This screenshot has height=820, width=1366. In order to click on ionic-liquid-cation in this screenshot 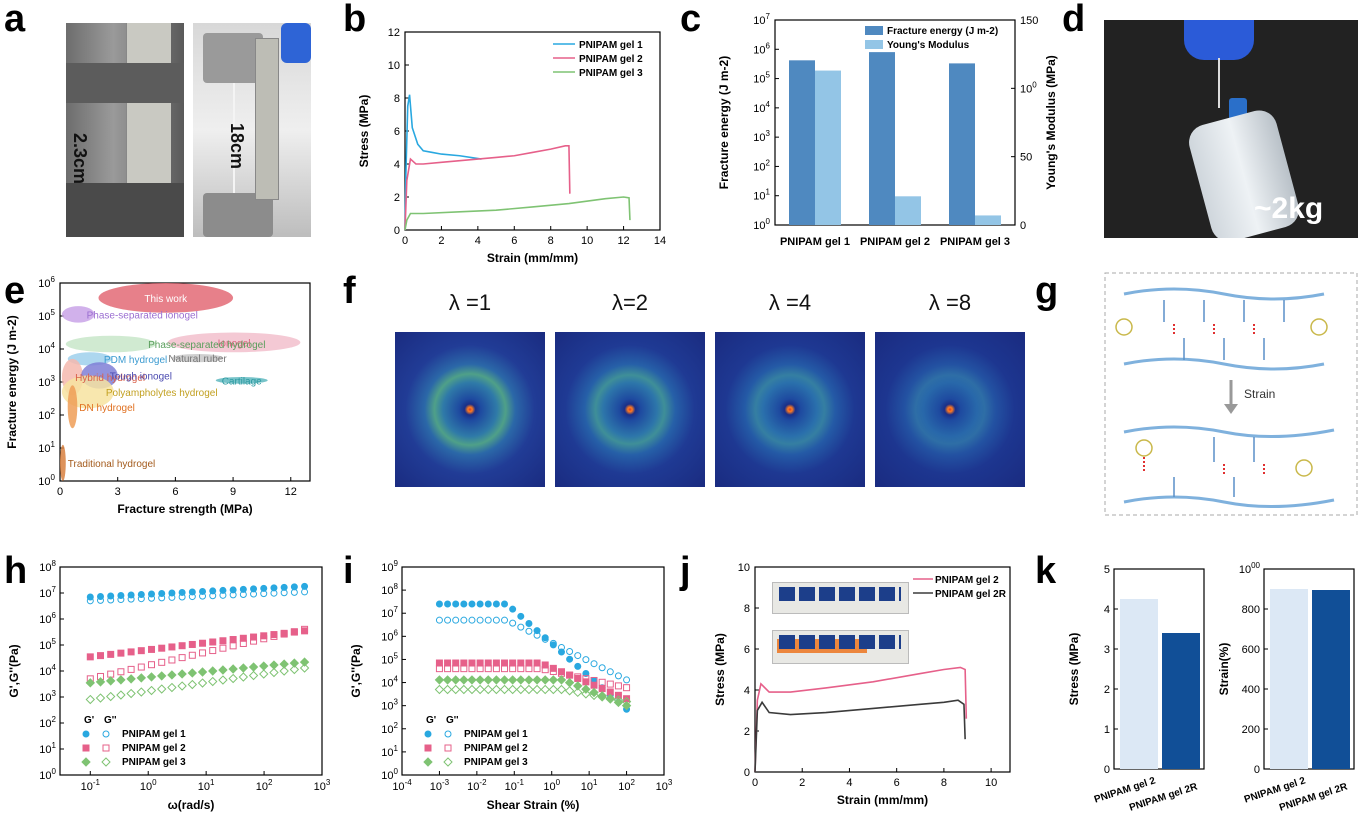, I will do `click(1304, 468)`.